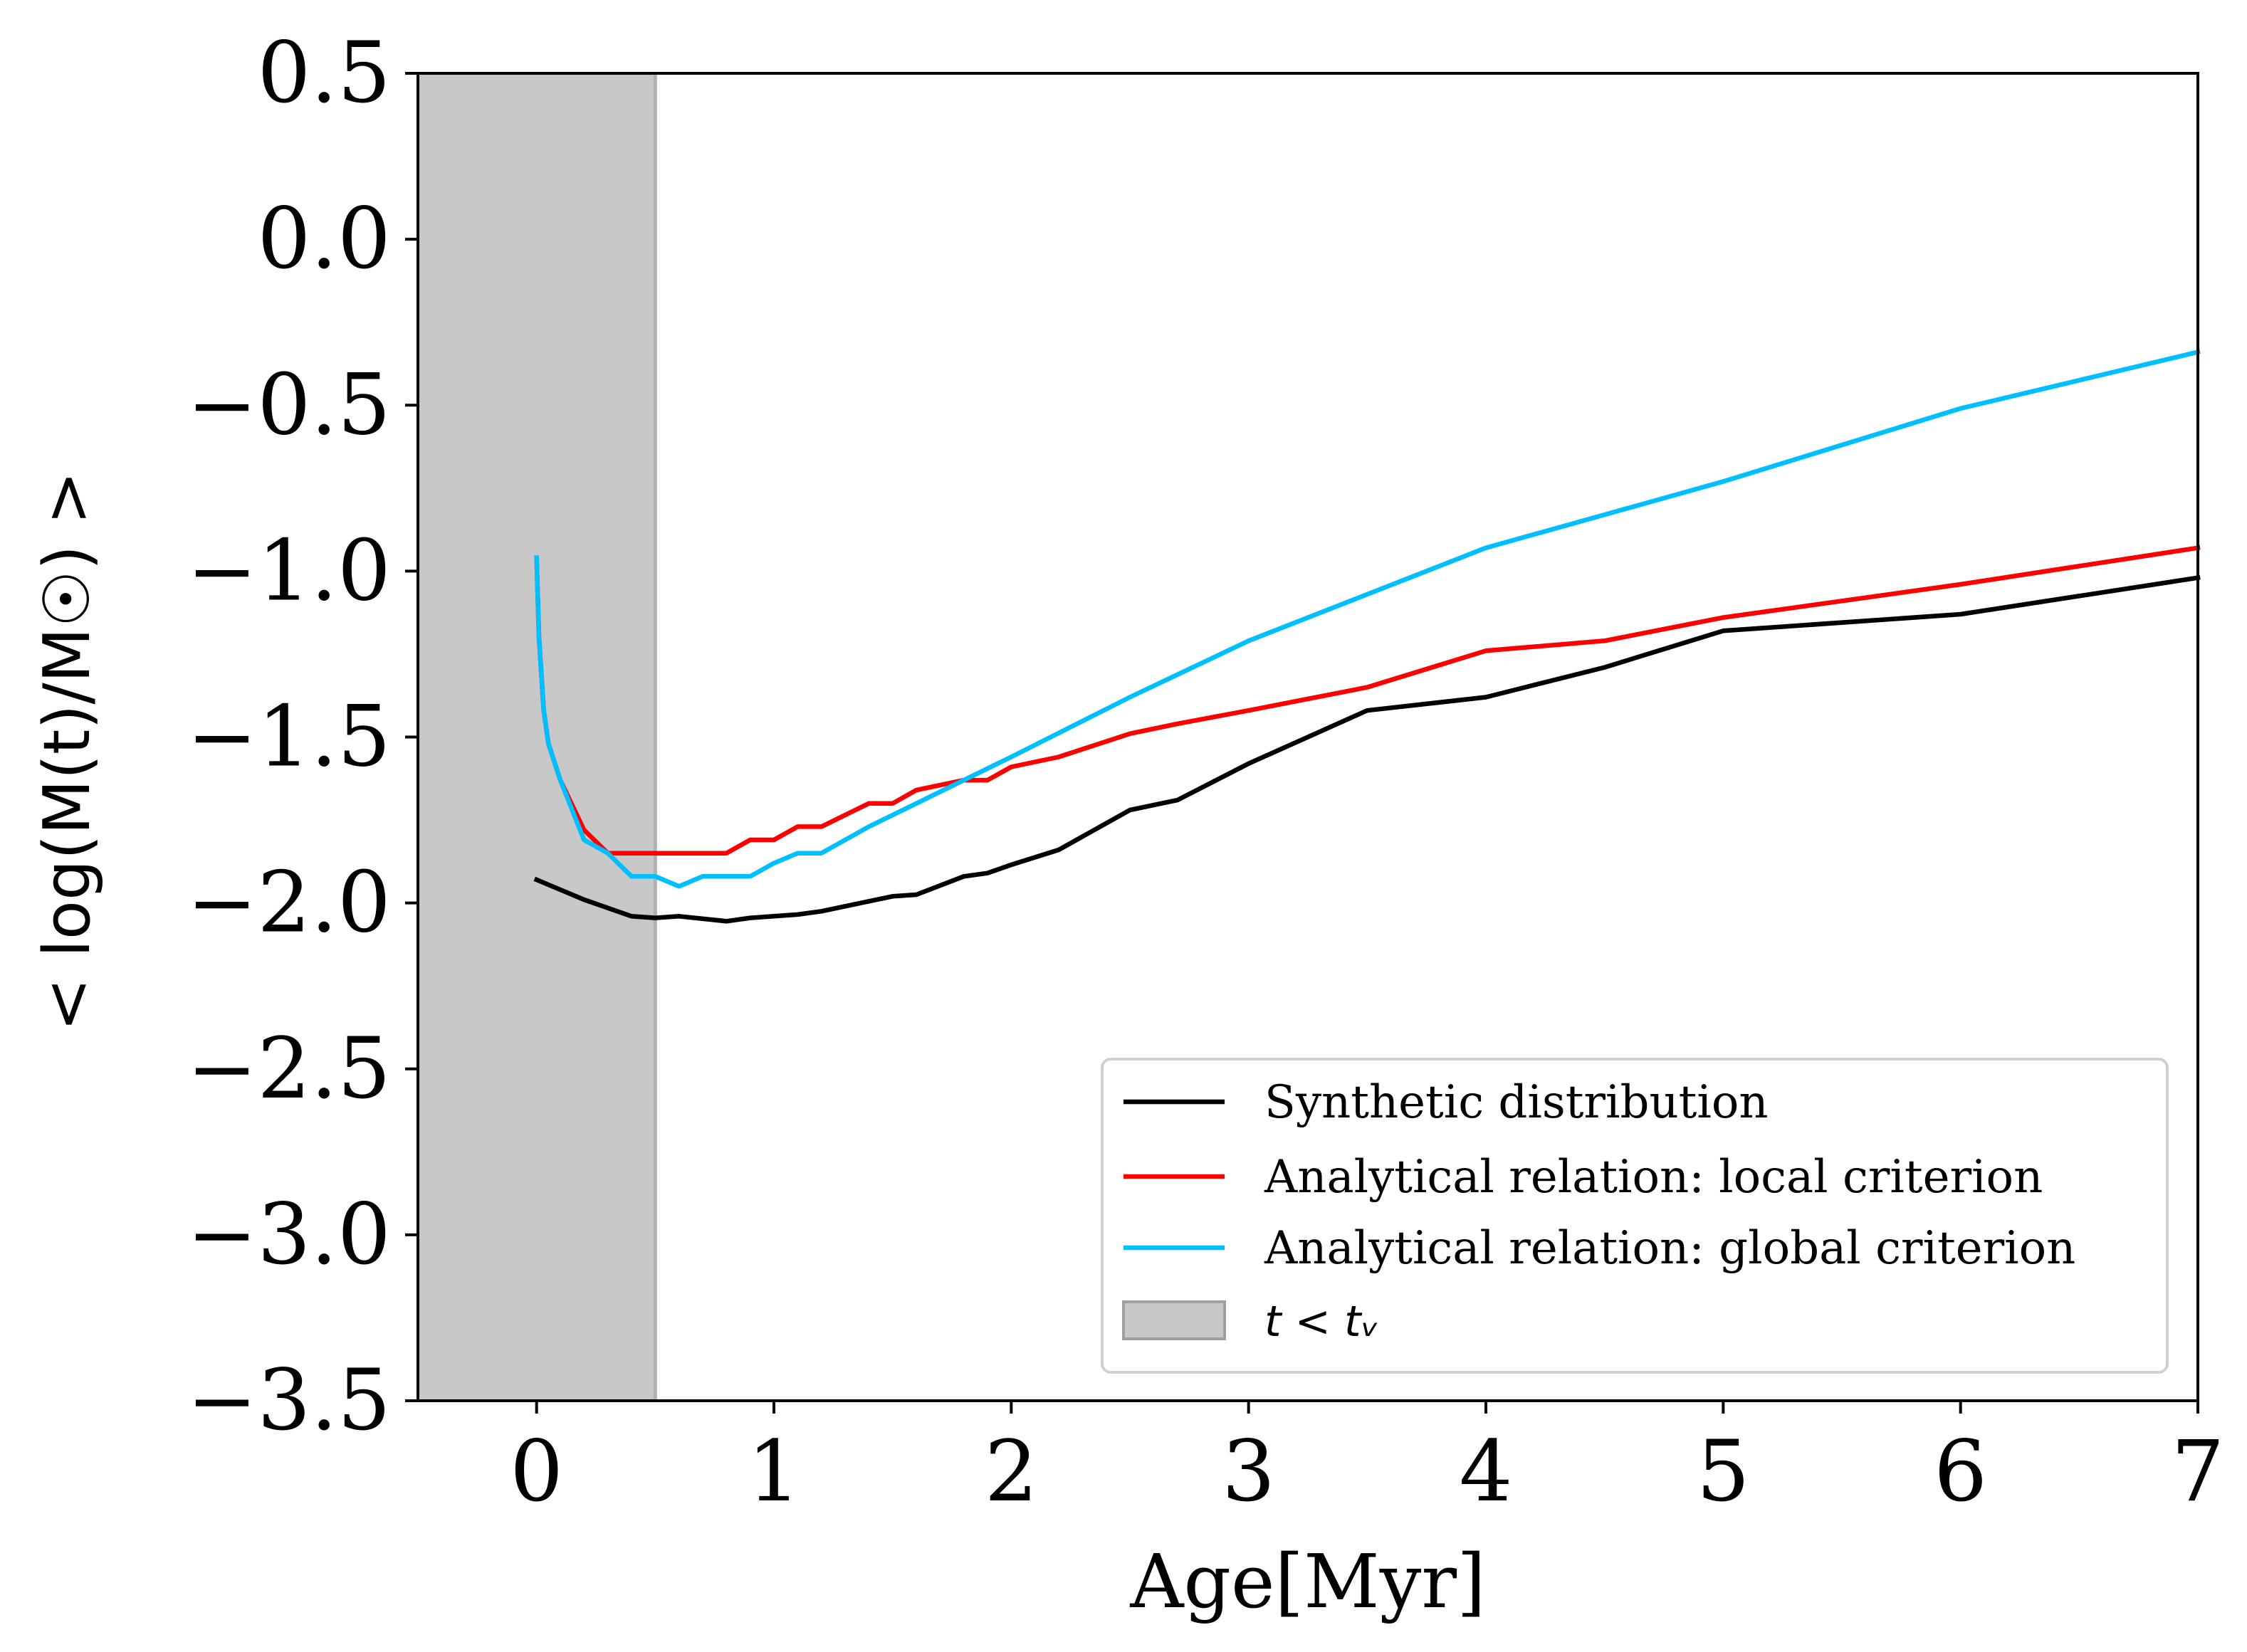 This screenshot has width=2247, height=1652. Describe the element at coordinates (1723, 1471) in the screenshot. I see `x-tick-label: 5` at that location.